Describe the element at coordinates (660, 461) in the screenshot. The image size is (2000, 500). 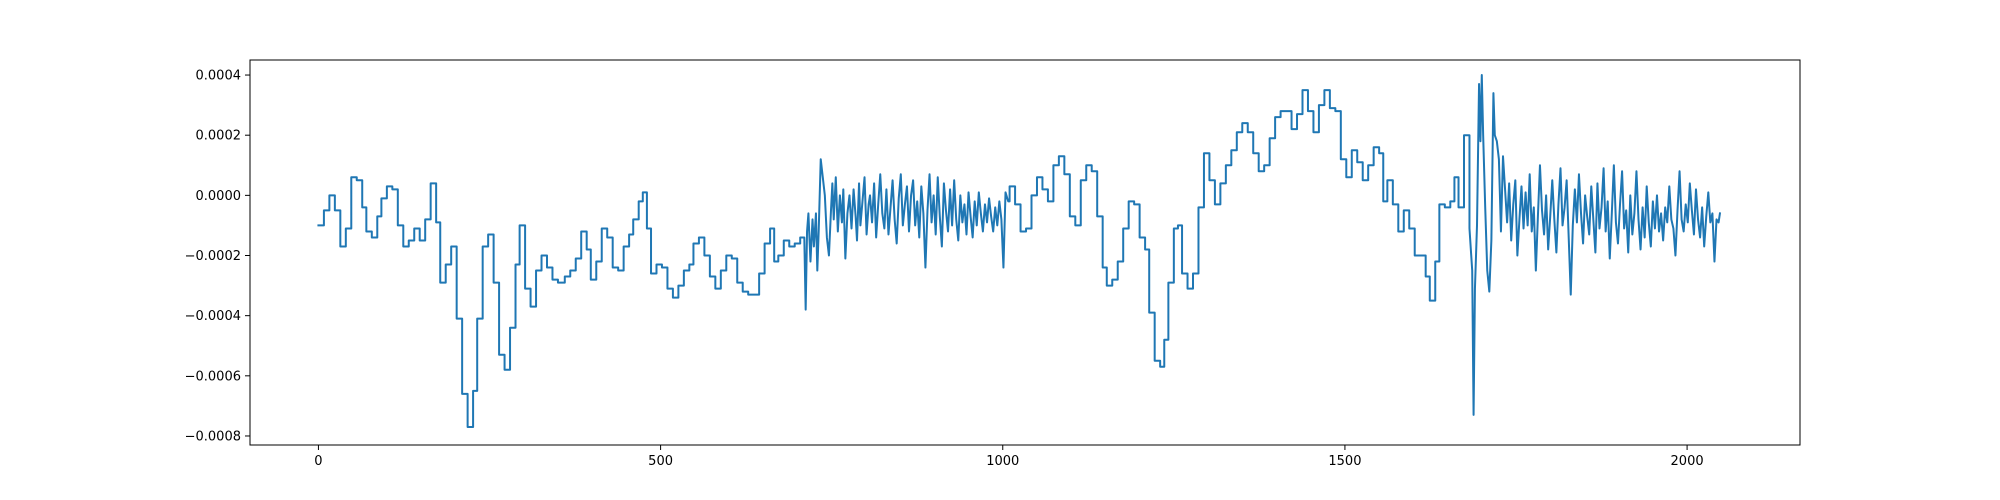
I see `x-tick-label: 500` at that location.